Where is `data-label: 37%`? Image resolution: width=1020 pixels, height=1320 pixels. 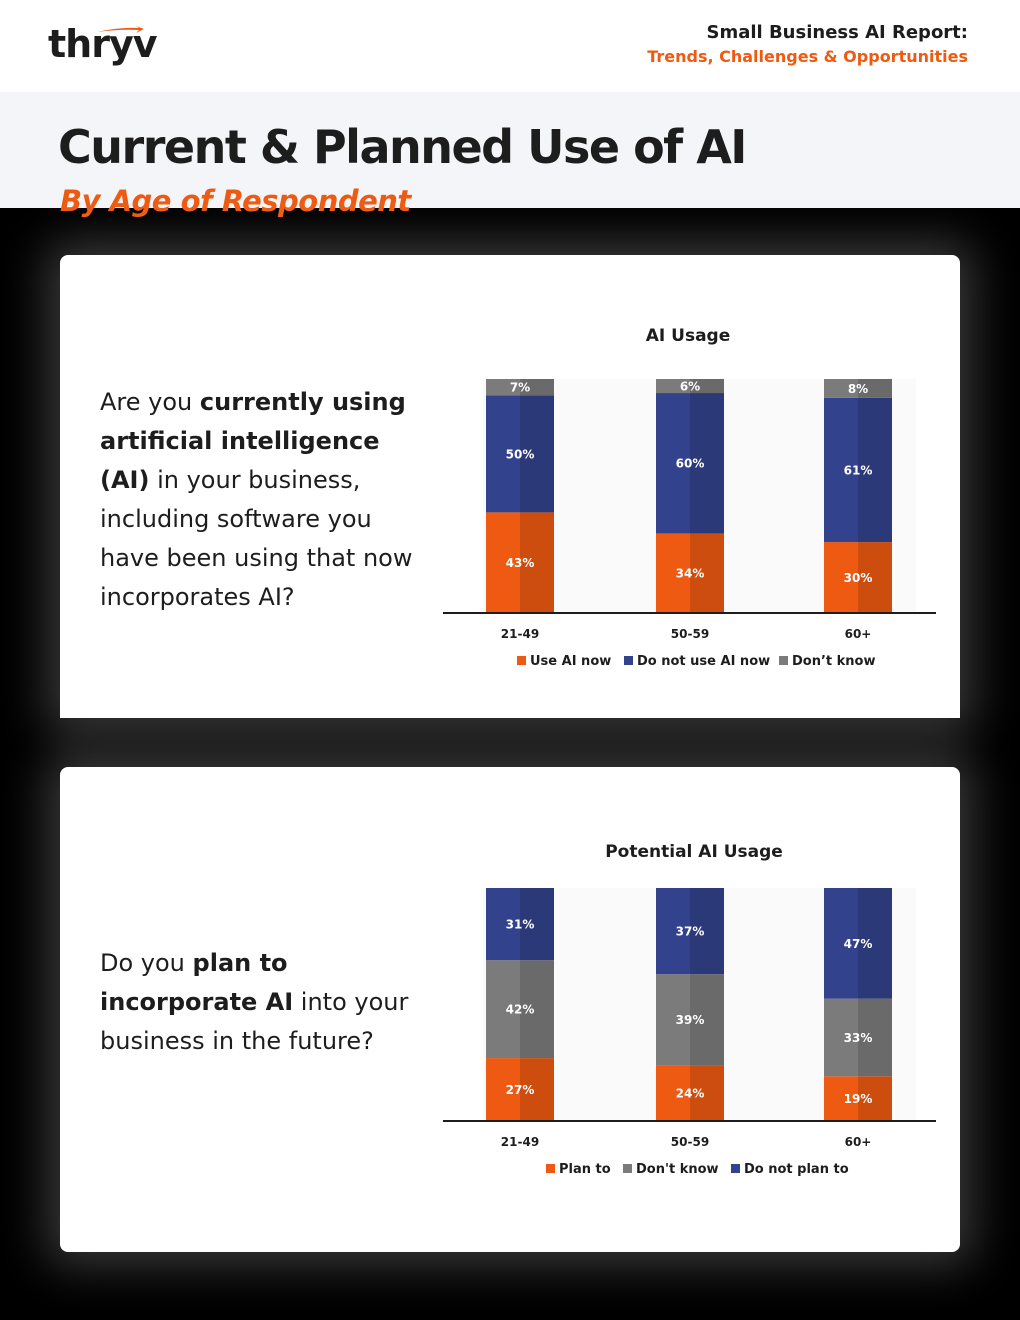 data-label: 37% is located at coordinates (690, 932).